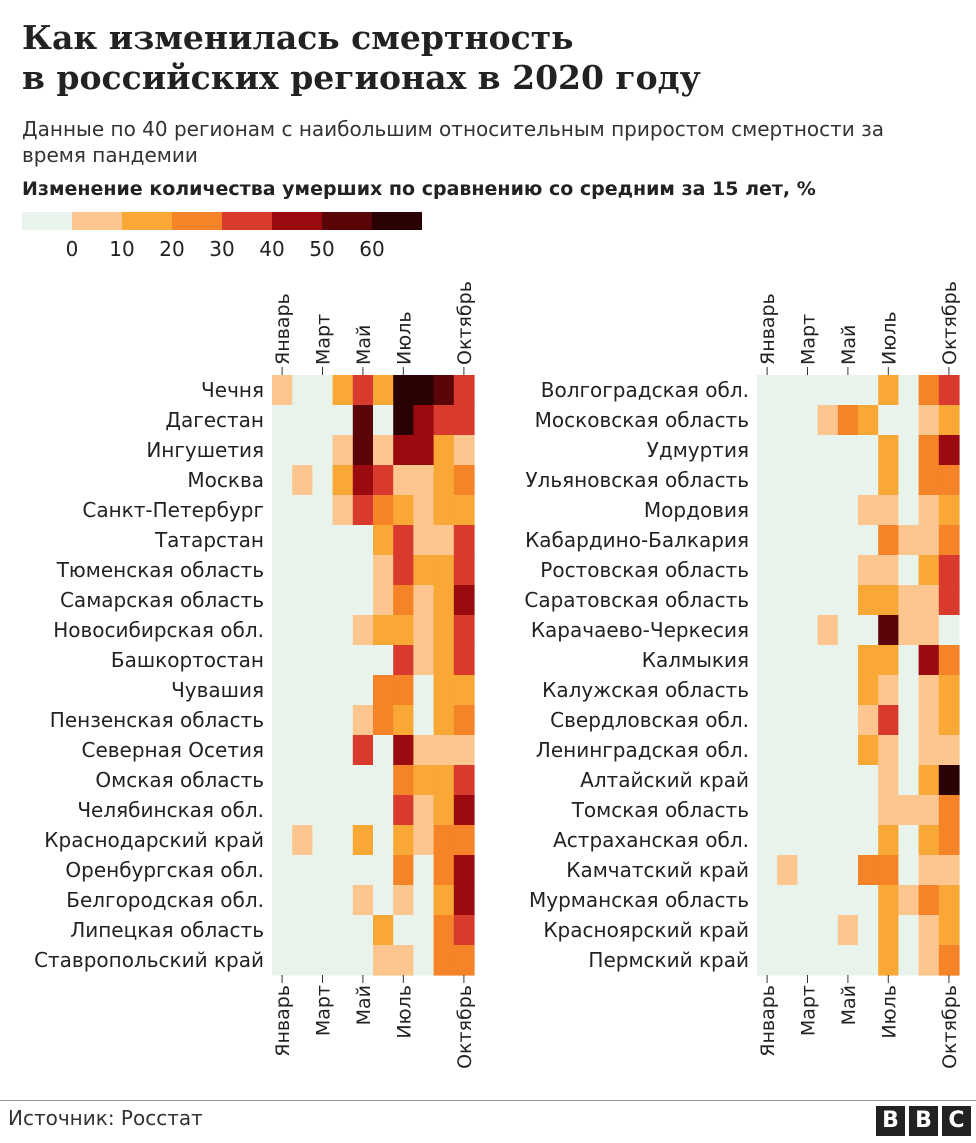 This screenshot has height=1143, width=976. What do you see at coordinates (809, 339) in the screenshot?
I see `x-tick-label: Март` at bounding box center [809, 339].